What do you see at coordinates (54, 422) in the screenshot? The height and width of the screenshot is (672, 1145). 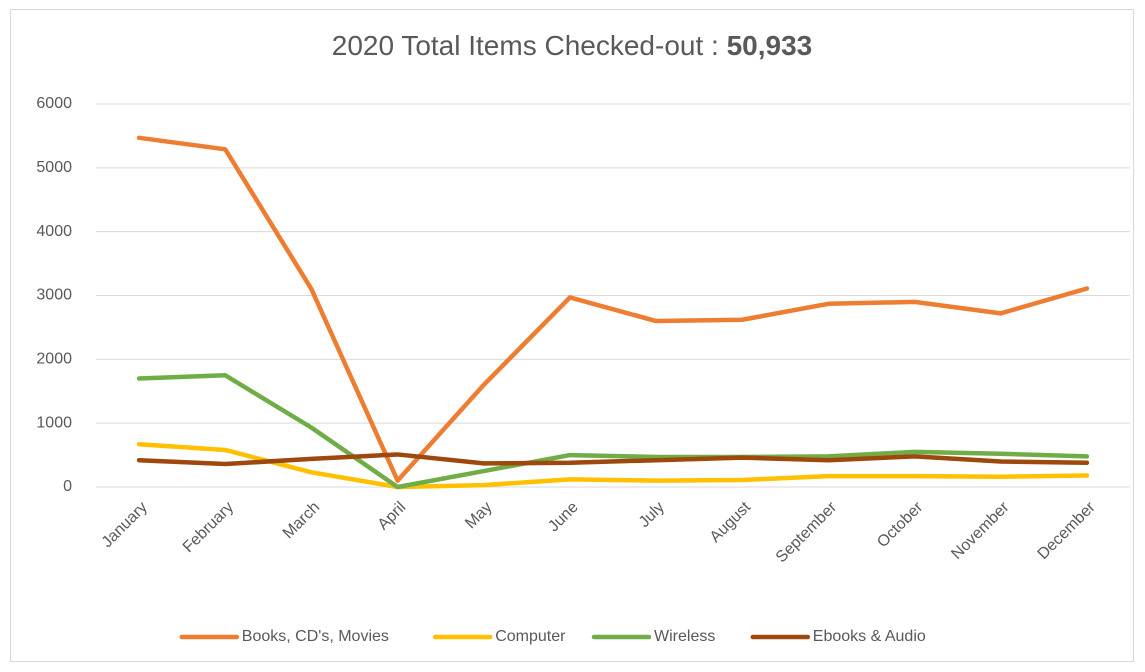 I see `y-tick-label: 1000` at bounding box center [54, 422].